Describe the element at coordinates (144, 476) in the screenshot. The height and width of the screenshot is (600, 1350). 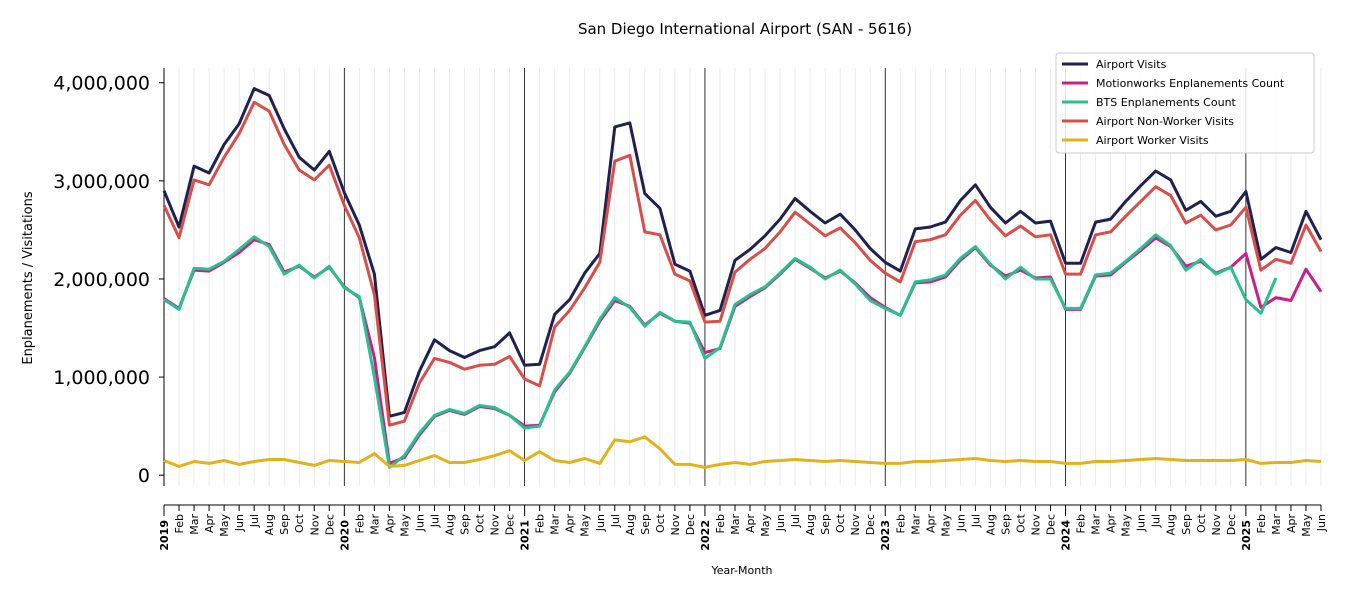
I see `y-tick-label: 0` at that location.